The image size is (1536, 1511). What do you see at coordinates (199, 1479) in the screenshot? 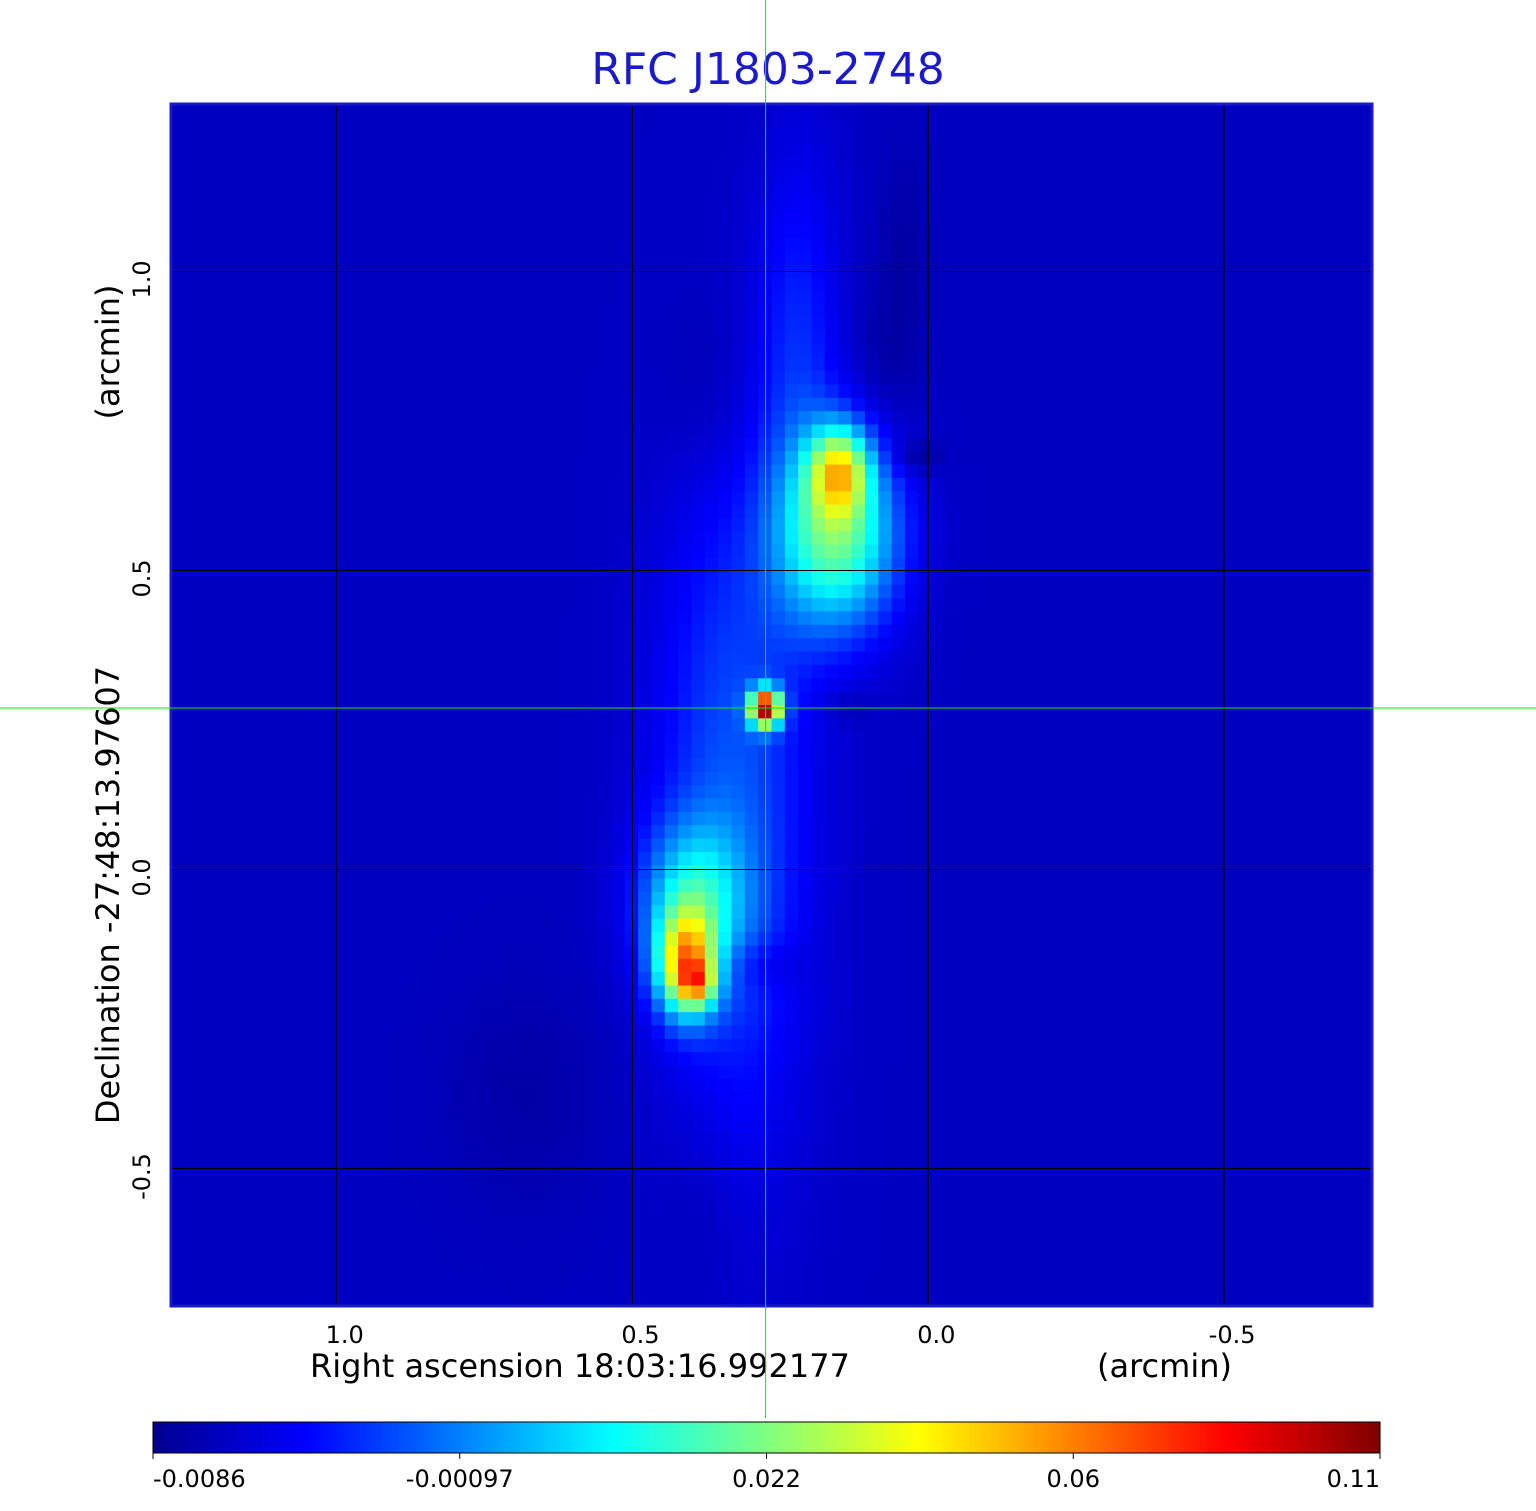
I see `colorbar-tick-label: -0.0086` at bounding box center [199, 1479].